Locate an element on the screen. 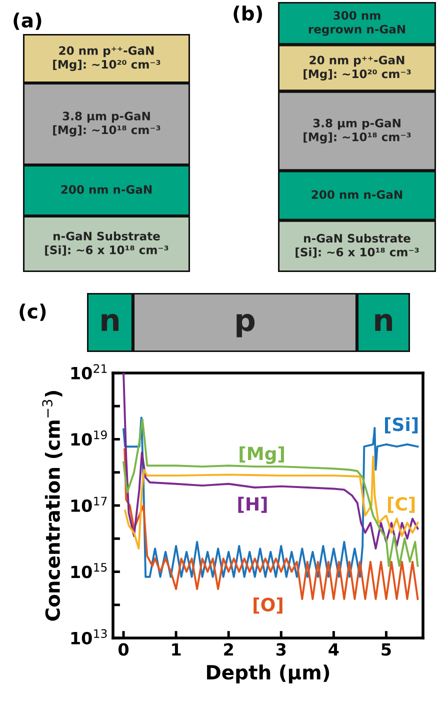  y-axis-title: Concentration (cm$^{−3}$) is located at coordinates (52, 506).